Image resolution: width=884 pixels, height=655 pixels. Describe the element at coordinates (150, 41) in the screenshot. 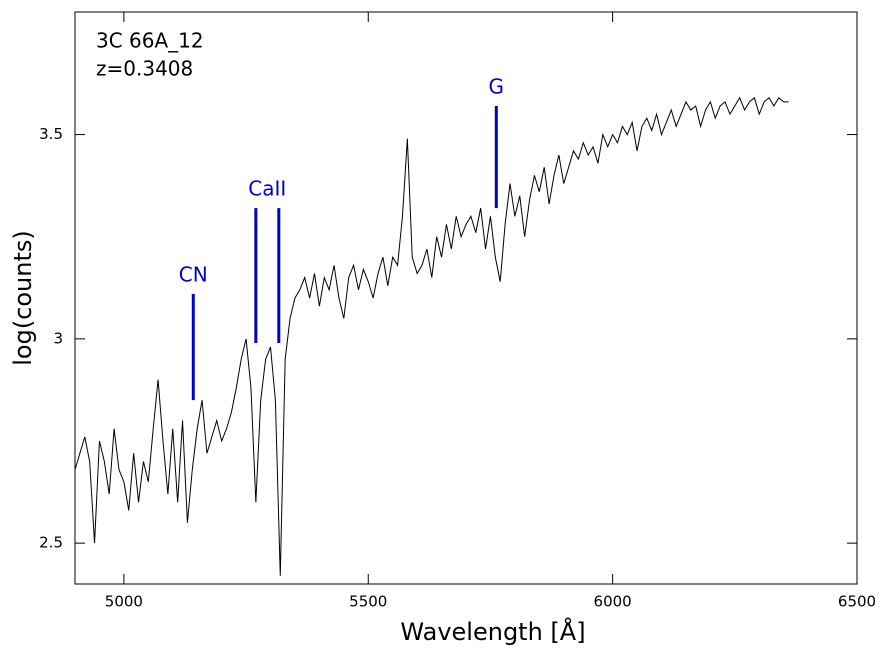

I see `title-line: 3C 66A_12` at that location.